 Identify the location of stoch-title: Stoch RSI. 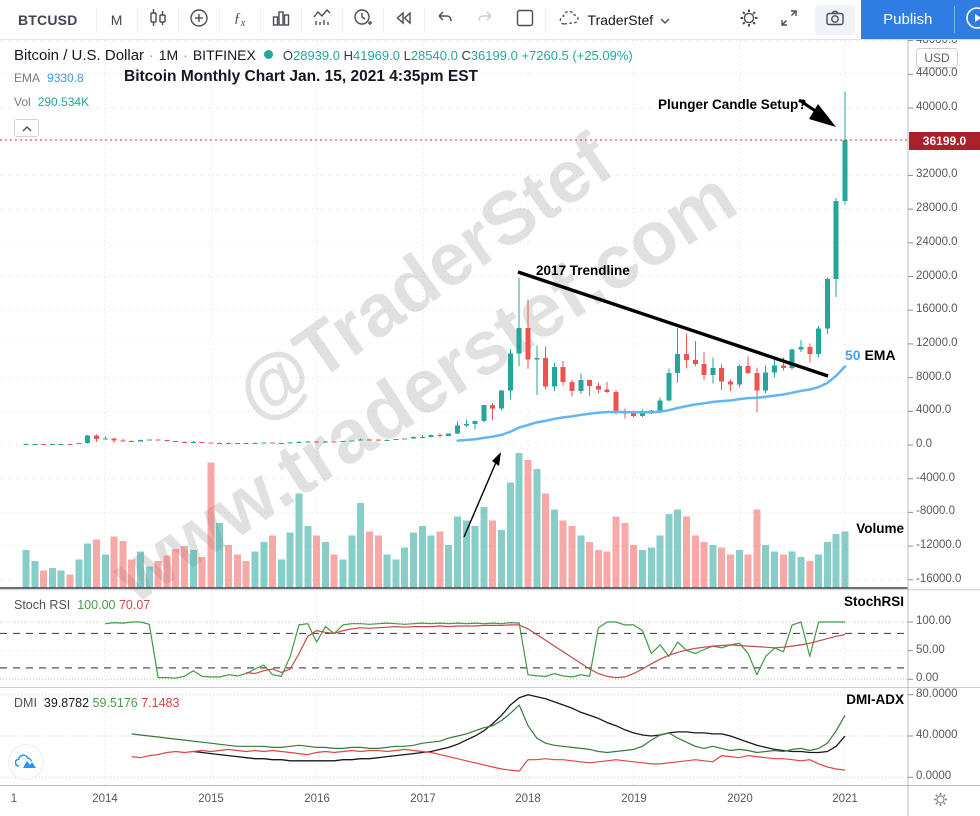
(42, 605).